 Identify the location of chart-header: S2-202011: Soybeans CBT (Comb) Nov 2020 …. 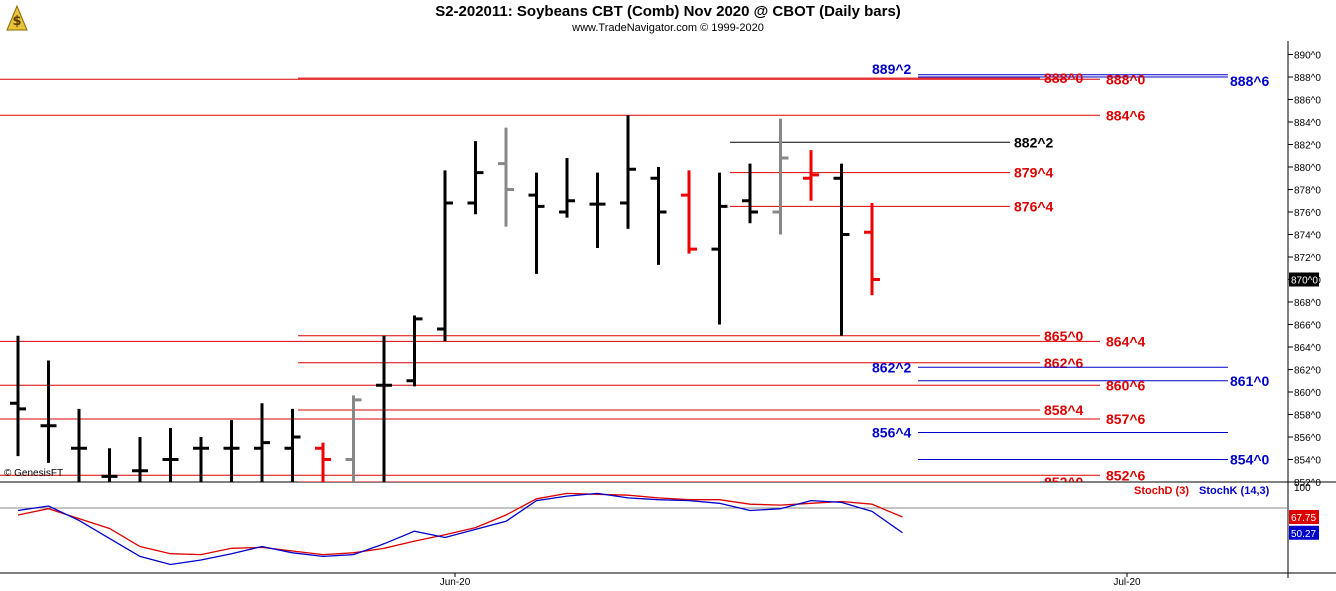
(668, 18).